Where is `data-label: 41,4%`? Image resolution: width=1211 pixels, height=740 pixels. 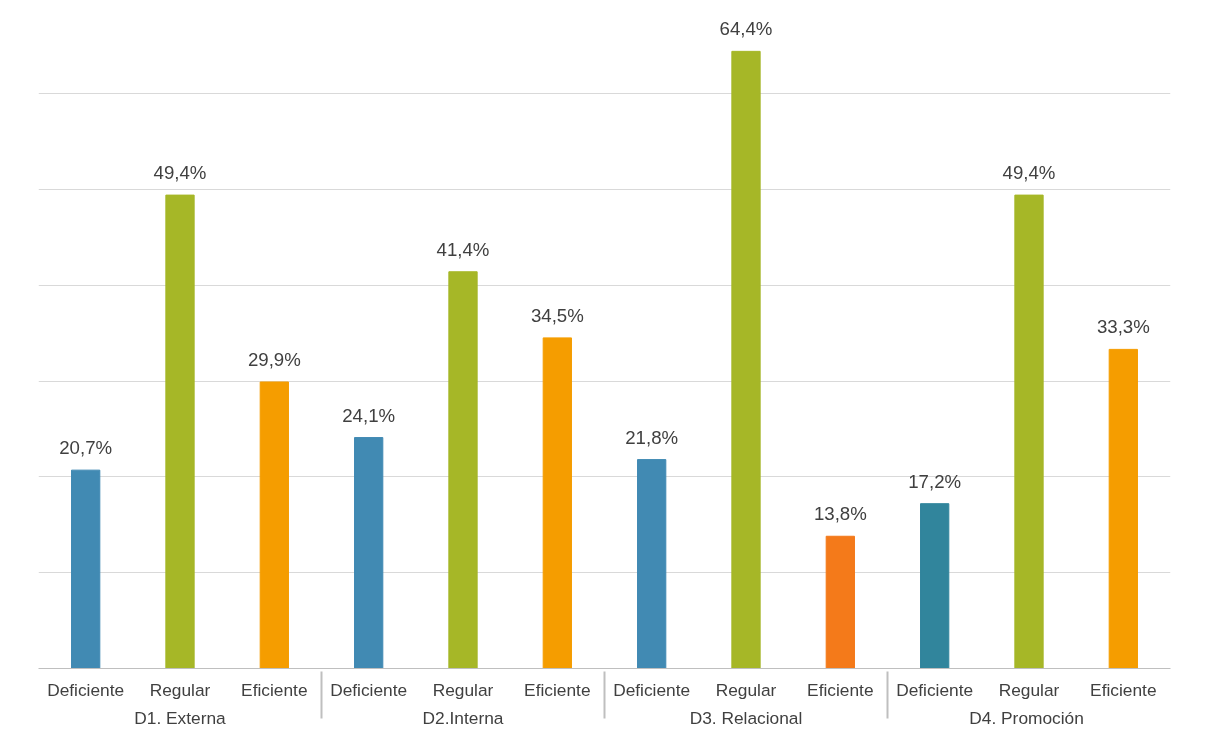 data-label: 41,4% is located at coordinates (463, 249).